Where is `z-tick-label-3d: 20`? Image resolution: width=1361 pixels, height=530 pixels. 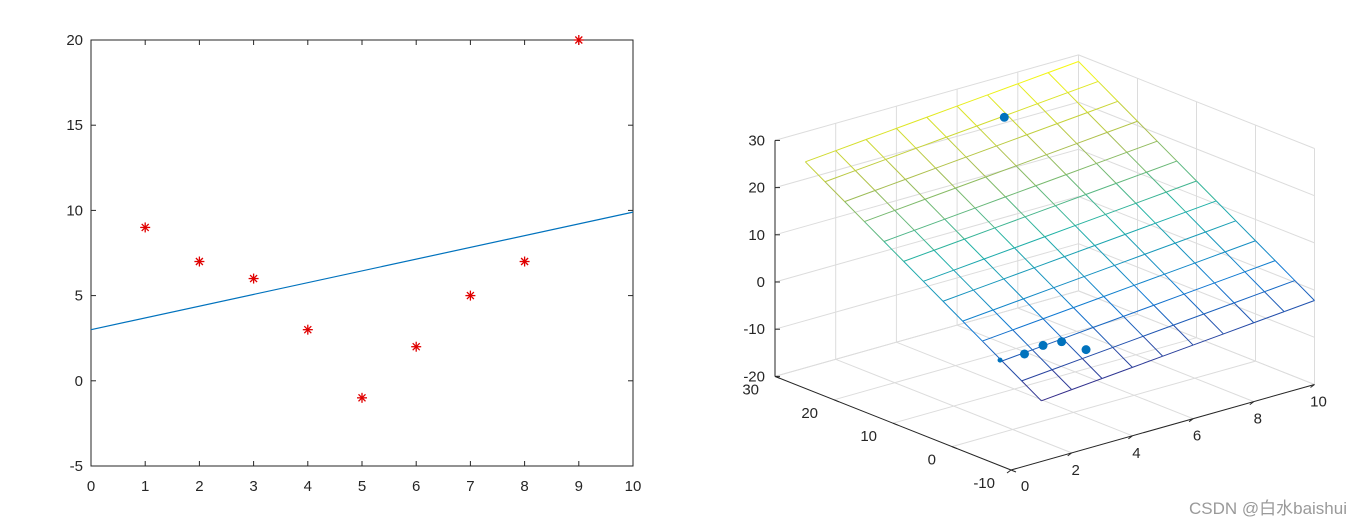
z-tick-label-3d: 20 is located at coordinates (756, 188).